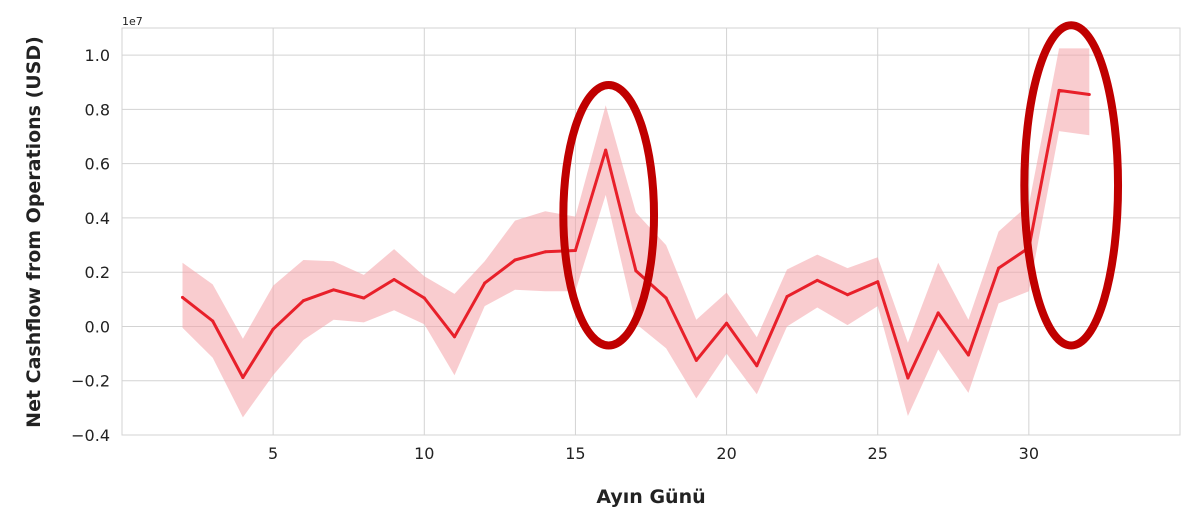 Image resolution: width=1194 pixels, height=514 pixels. What do you see at coordinates (273, 453) in the screenshot?
I see `x-tick-label: 5` at bounding box center [273, 453].